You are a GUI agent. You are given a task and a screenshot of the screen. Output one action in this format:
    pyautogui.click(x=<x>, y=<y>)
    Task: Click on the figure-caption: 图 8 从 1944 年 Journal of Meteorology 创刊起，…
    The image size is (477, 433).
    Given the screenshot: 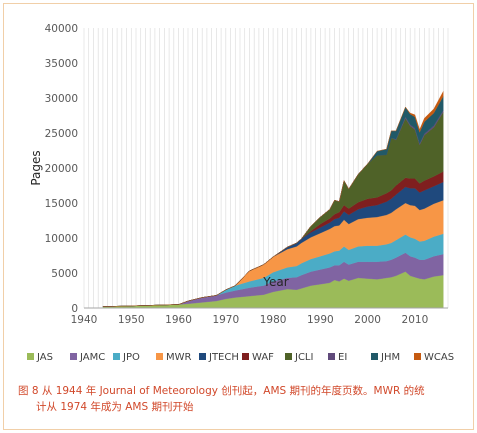 What is the action you would take?
    pyautogui.click(x=241, y=399)
    